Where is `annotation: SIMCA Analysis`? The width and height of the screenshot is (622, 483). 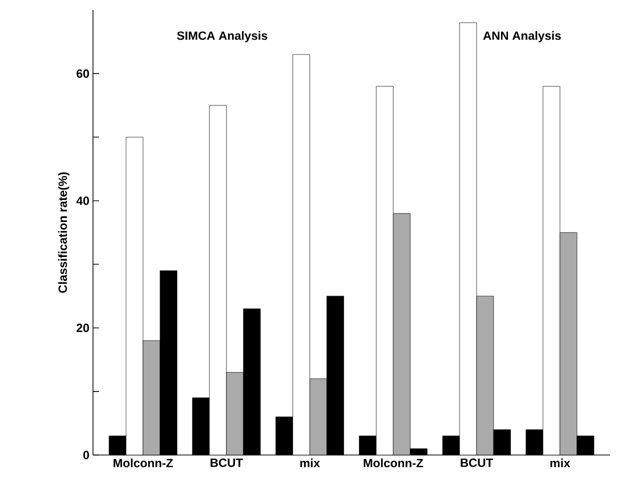 annotation: SIMCA Analysis is located at coordinates (222, 36).